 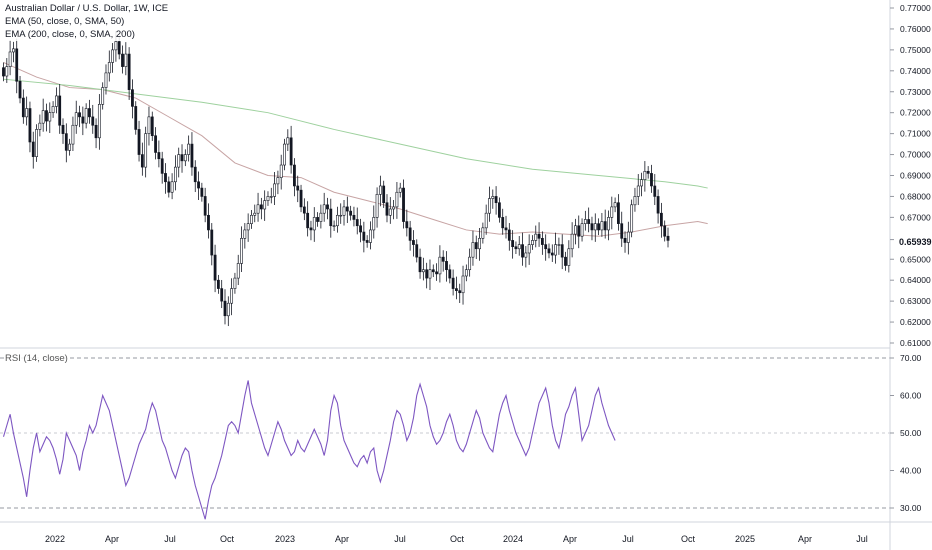 What do you see at coordinates (915, 29) in the screenshot?
I see `price-tick-label: 0.76000` at bounding box center [915, 29].